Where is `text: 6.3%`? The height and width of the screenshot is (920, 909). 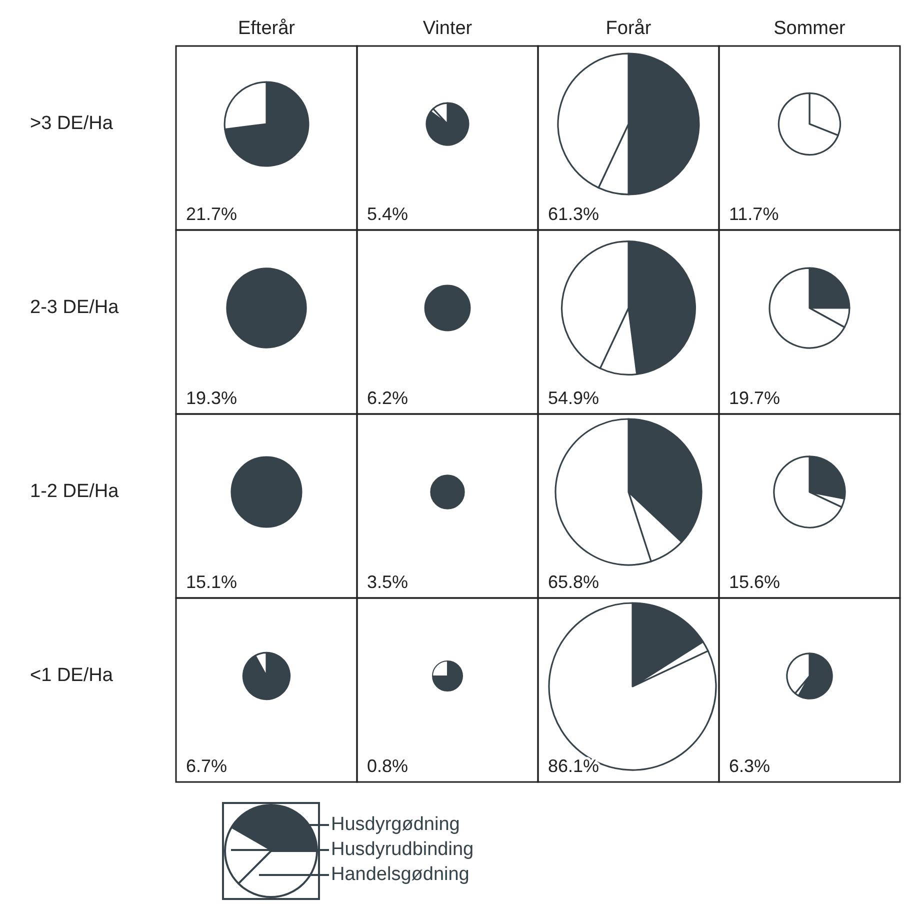
text: 6.3% is located at coordinates (749, 766).